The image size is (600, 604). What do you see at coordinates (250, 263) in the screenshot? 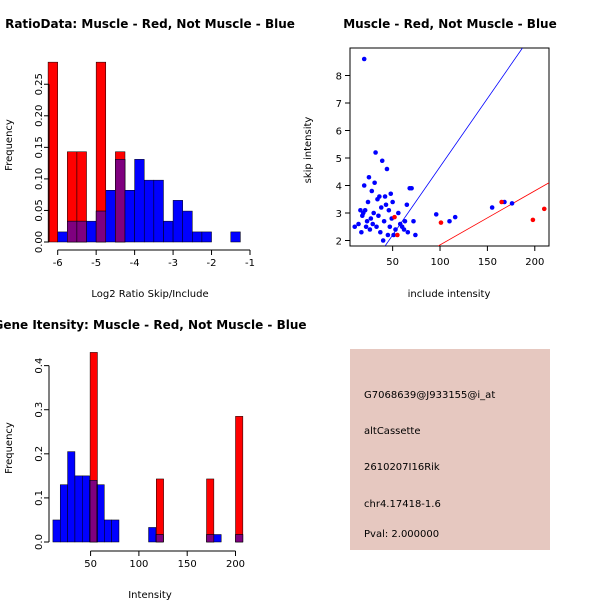
I see `ratio-x-tick-label: -1` at bounding box center [250, 263].